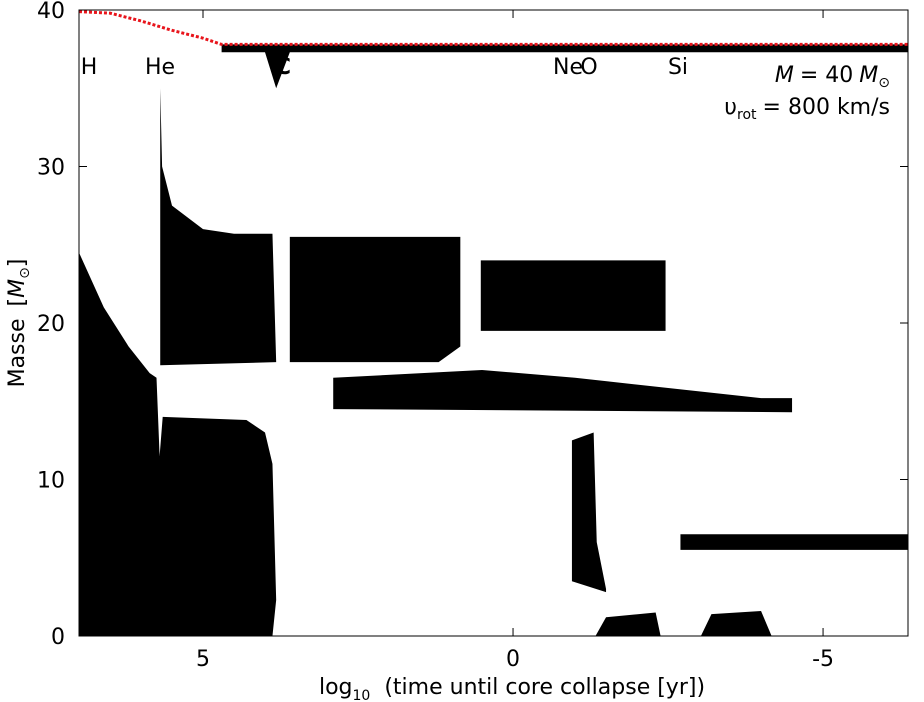  Describe the element at coordinates (730, 107) in the screenshot. I see `rotation-symbol: υ` at that location.